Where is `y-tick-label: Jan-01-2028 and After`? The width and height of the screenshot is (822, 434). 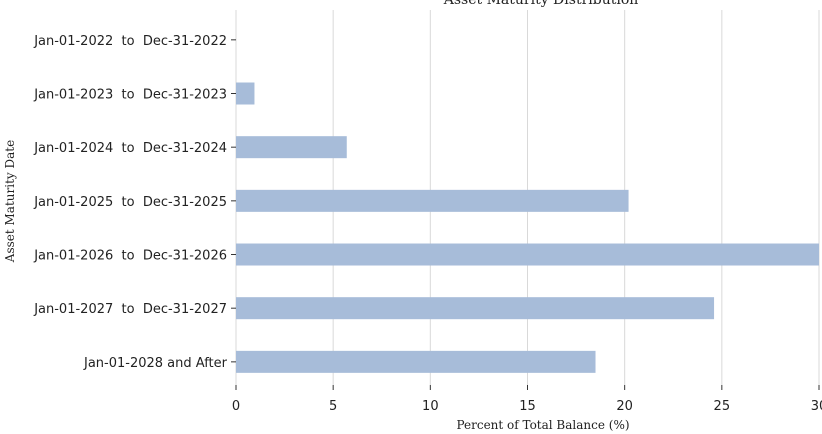 y-tick-label: Jan-01-2028 and After is located at coordinates (155, 363).